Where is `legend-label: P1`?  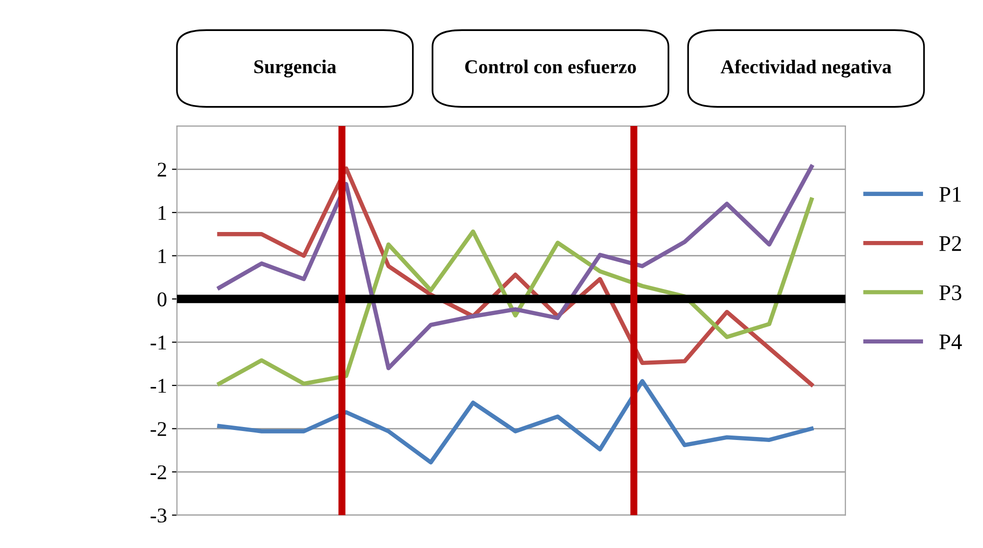 legend-label: P1 is located at coordinates (950, 194).